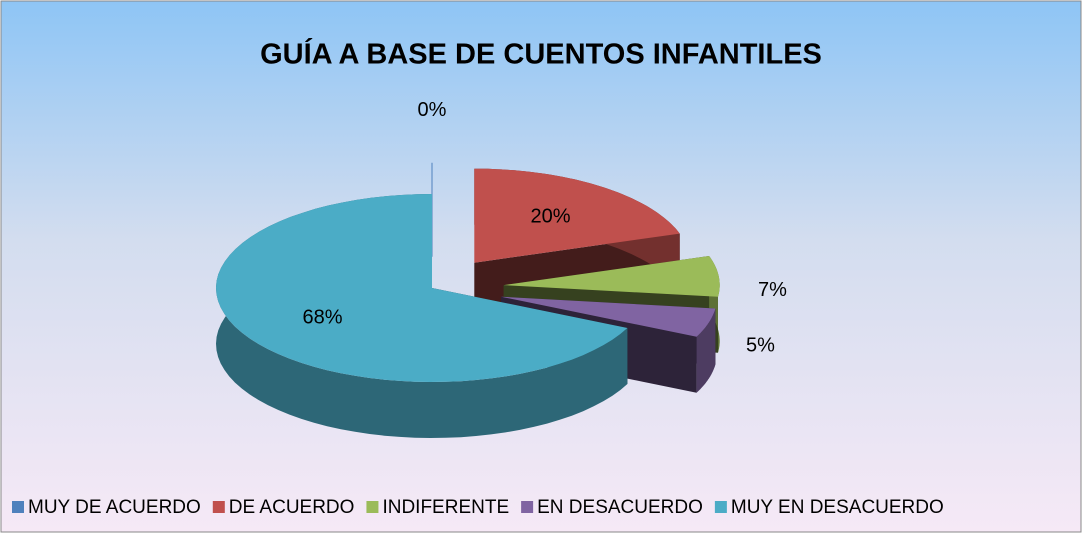 Image resolution: width=1082 pixels, height=533 pixels. Describe the element at coordinates (292, 507) in the screenshot. I see `legend-label: DE ACUERDO` at that location.